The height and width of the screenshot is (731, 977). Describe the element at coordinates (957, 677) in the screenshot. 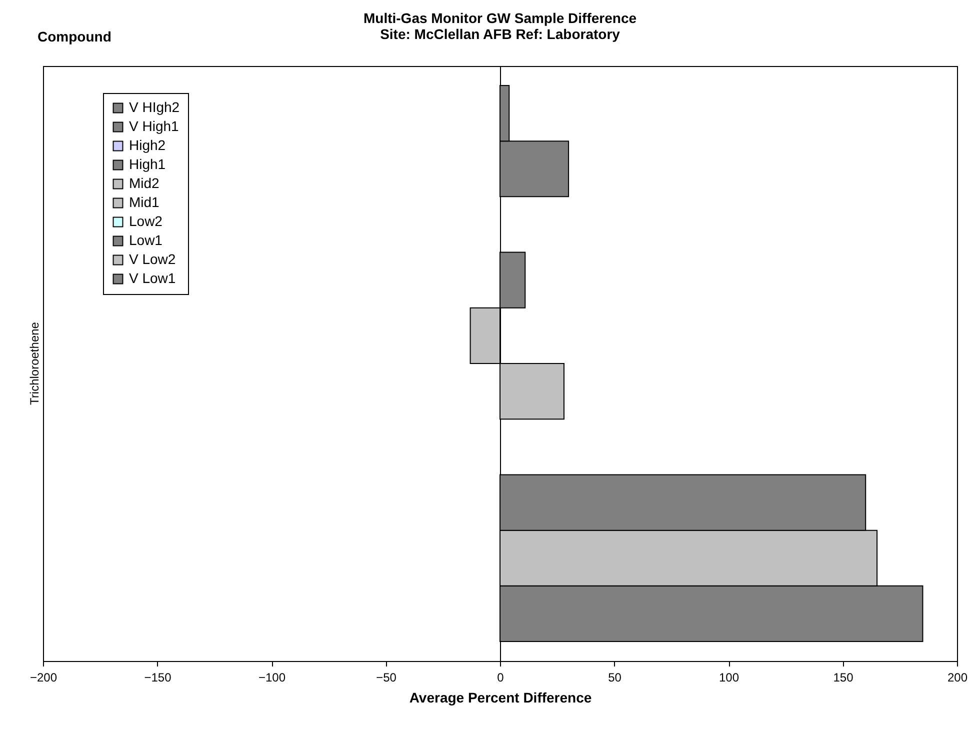

I see `x-tick-label: 200` at that location.